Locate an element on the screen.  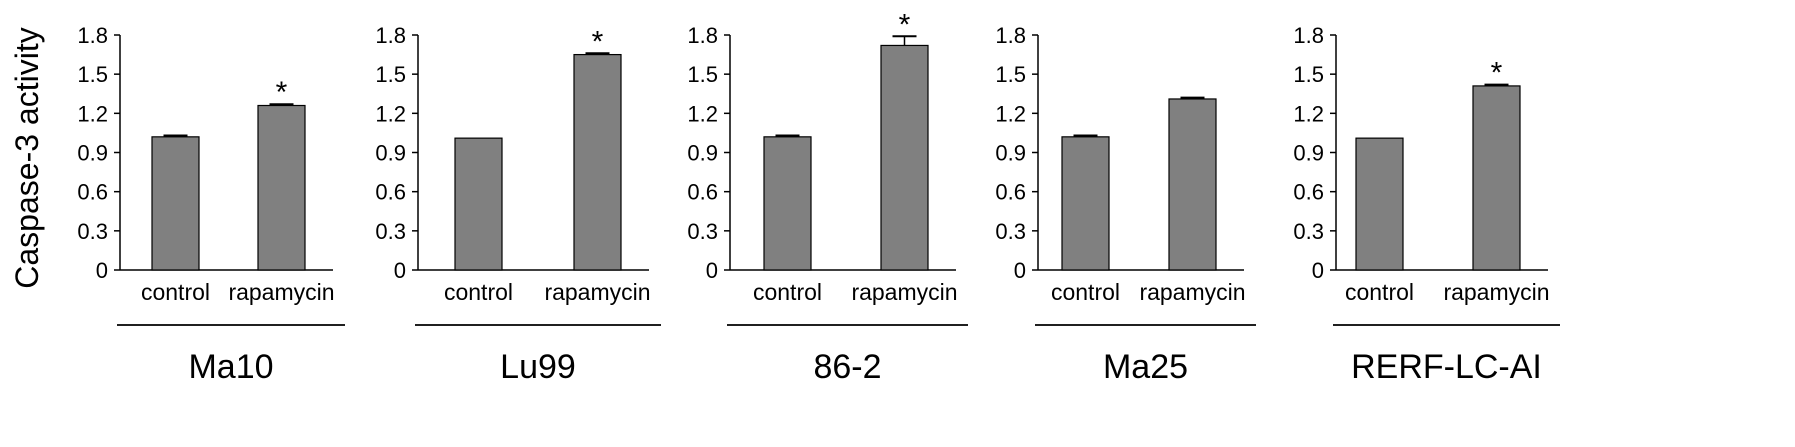
panel-title: Ma10 is located at coordinates (230, 367).